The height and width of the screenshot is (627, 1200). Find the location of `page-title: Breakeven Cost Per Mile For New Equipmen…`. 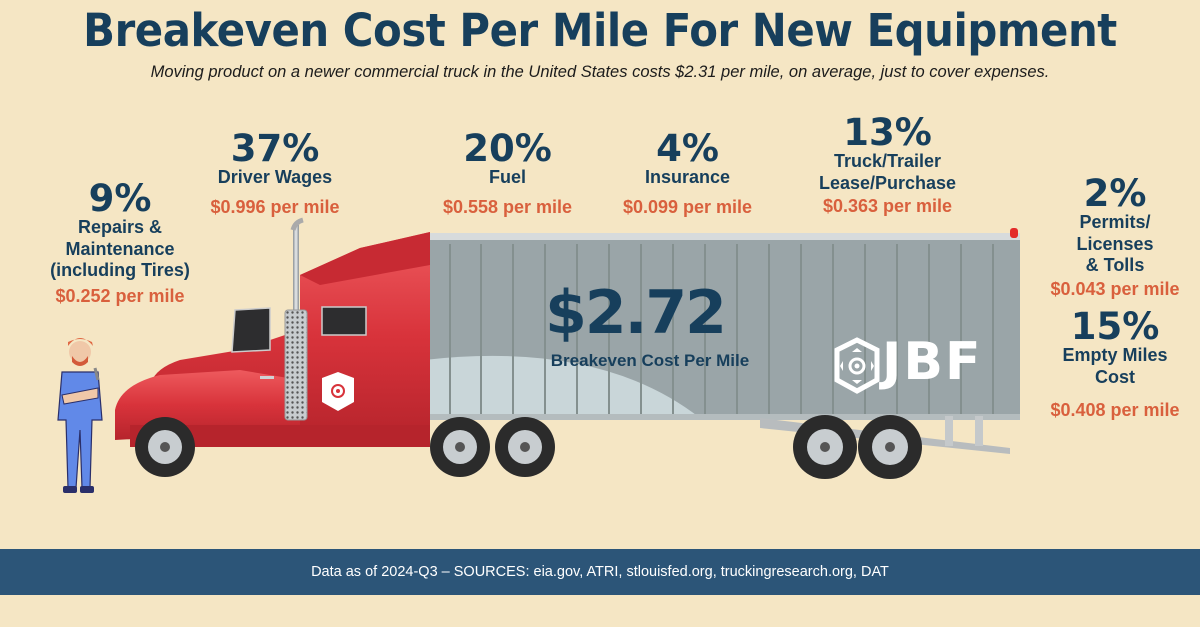

page-title: Breakeven Cost Per Mile For New Equipmen… is located at coordinates (600, 30).